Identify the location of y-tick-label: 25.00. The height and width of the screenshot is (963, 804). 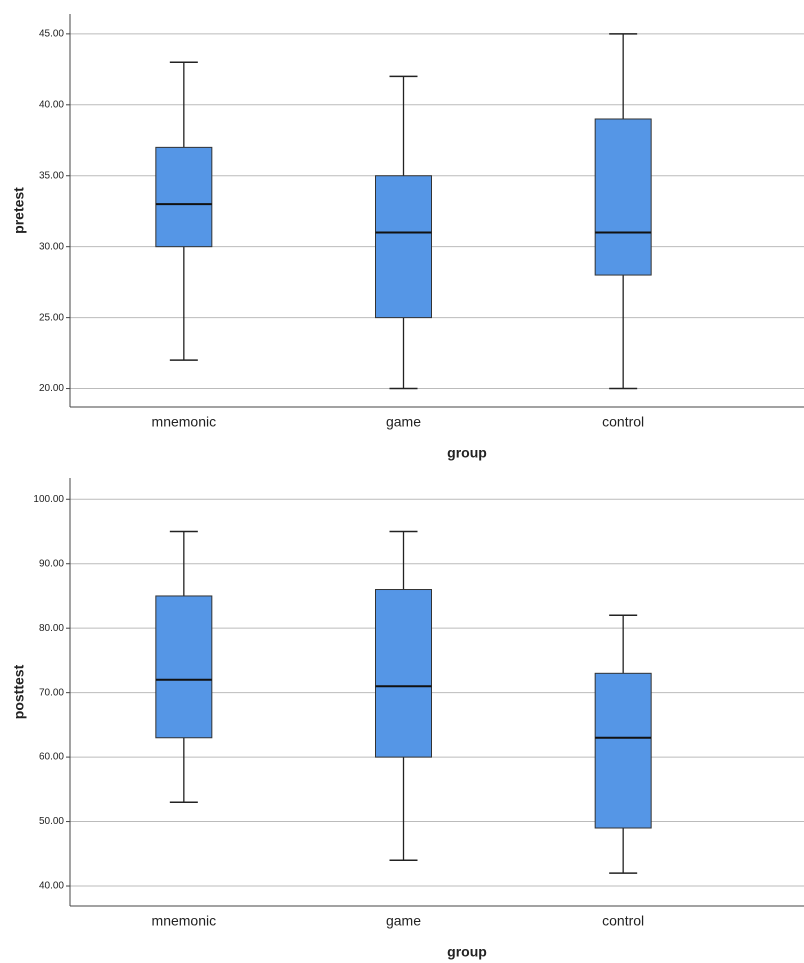
(51, 317).